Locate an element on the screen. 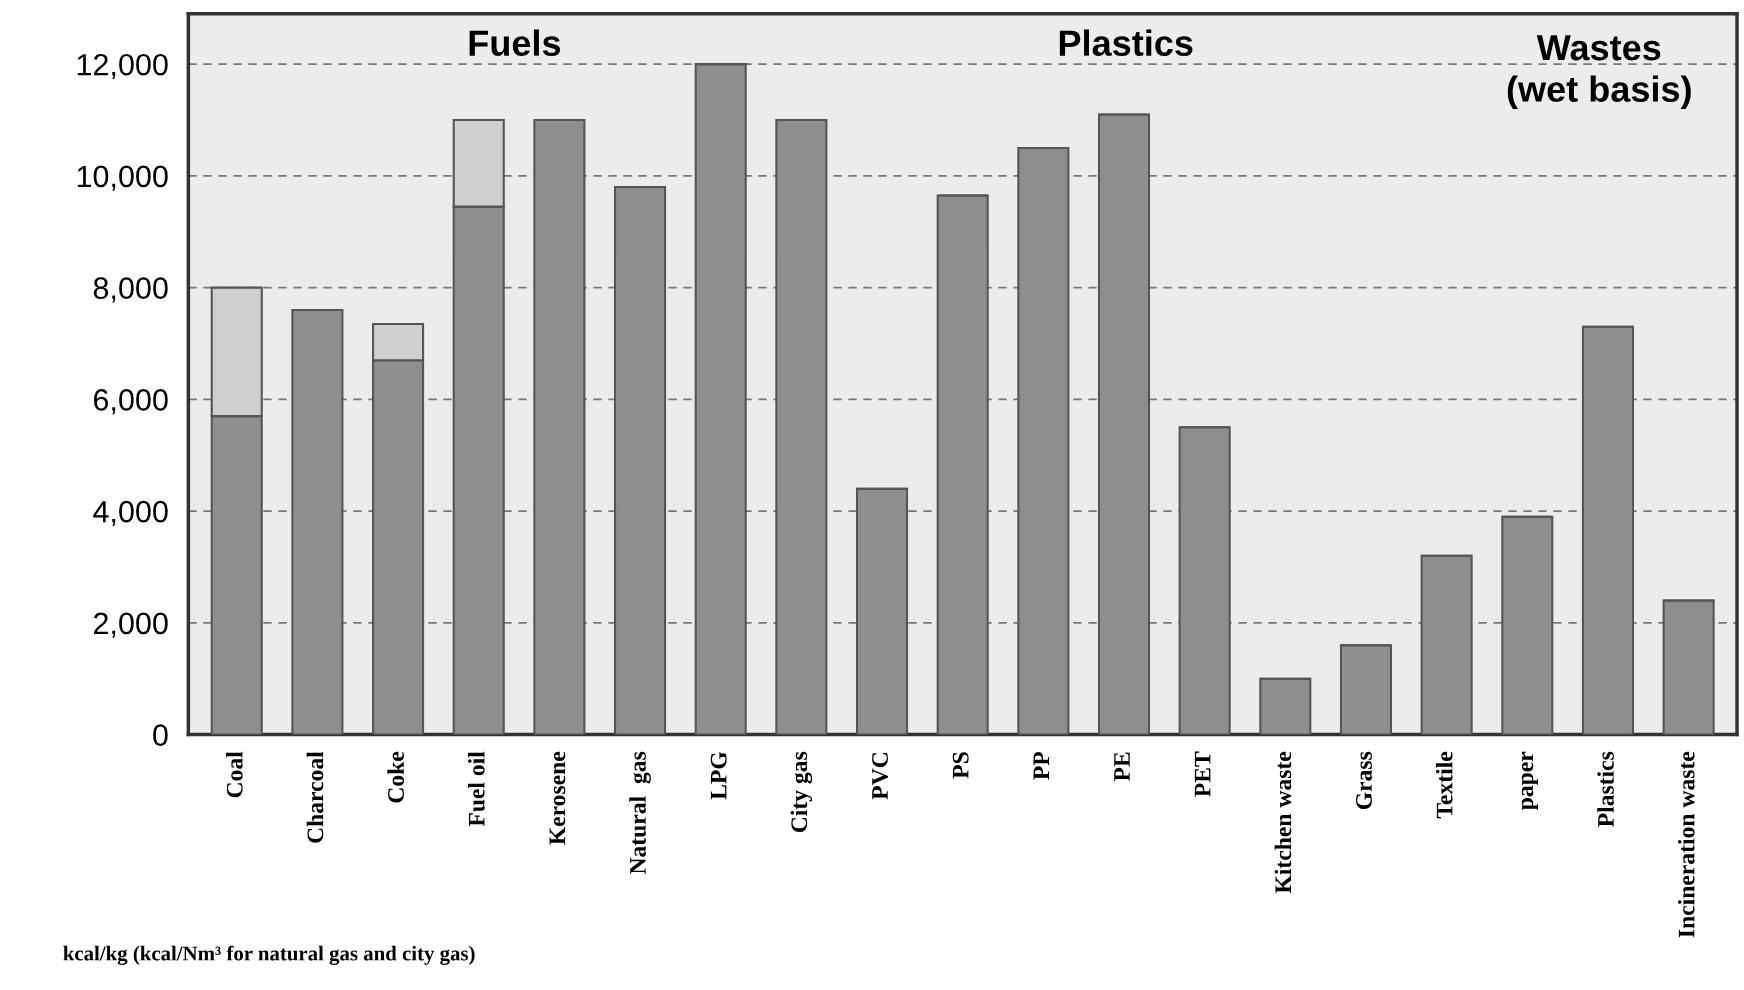  x-tick-label: Charcoal is located at coordinates (315, 797).